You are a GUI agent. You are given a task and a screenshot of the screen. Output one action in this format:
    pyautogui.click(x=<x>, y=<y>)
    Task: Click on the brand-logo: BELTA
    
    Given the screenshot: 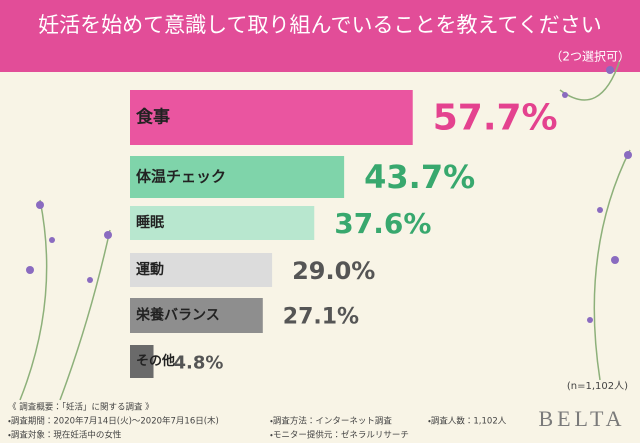 What is the action you would take?
    pyautogui.click(x=581, y=418)
    